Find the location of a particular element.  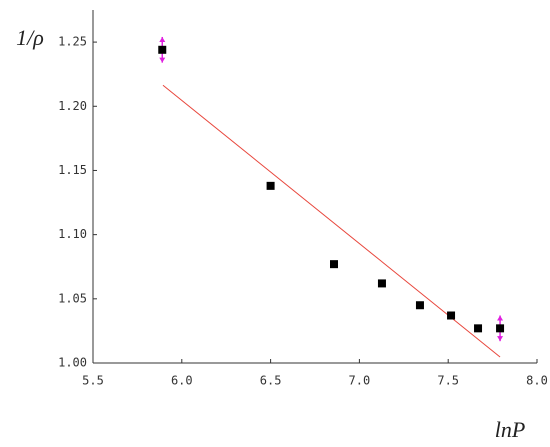

x-tick-label: 6.5 is located at coordinates (271, 381).